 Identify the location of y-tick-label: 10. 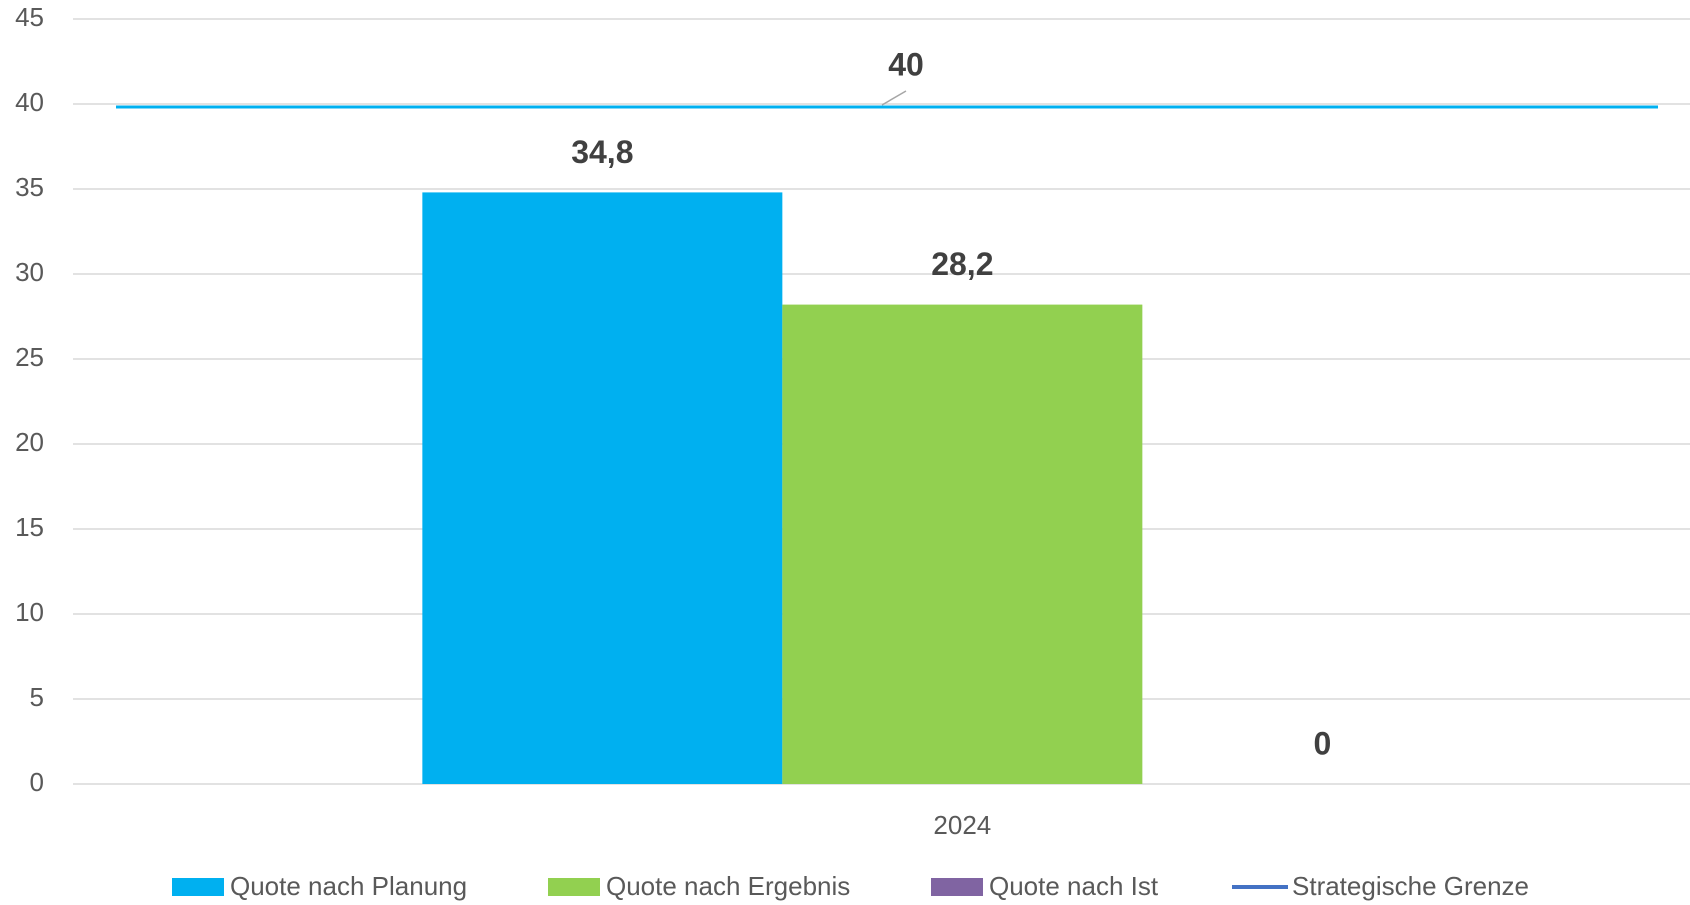
(29, 612).